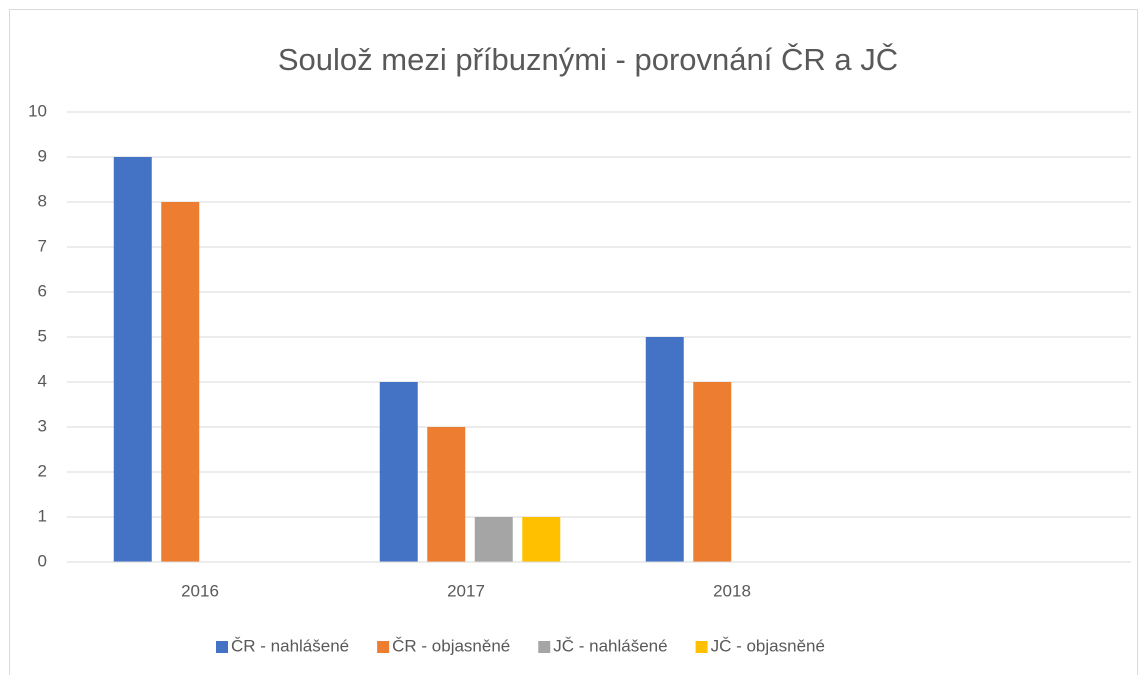 The width and height of the screenshot is (1148, 675). What do you see at coordinates (42, 515) in the screenshot?
I see `y-tick-label: 1` at bounding box center [42, 515].